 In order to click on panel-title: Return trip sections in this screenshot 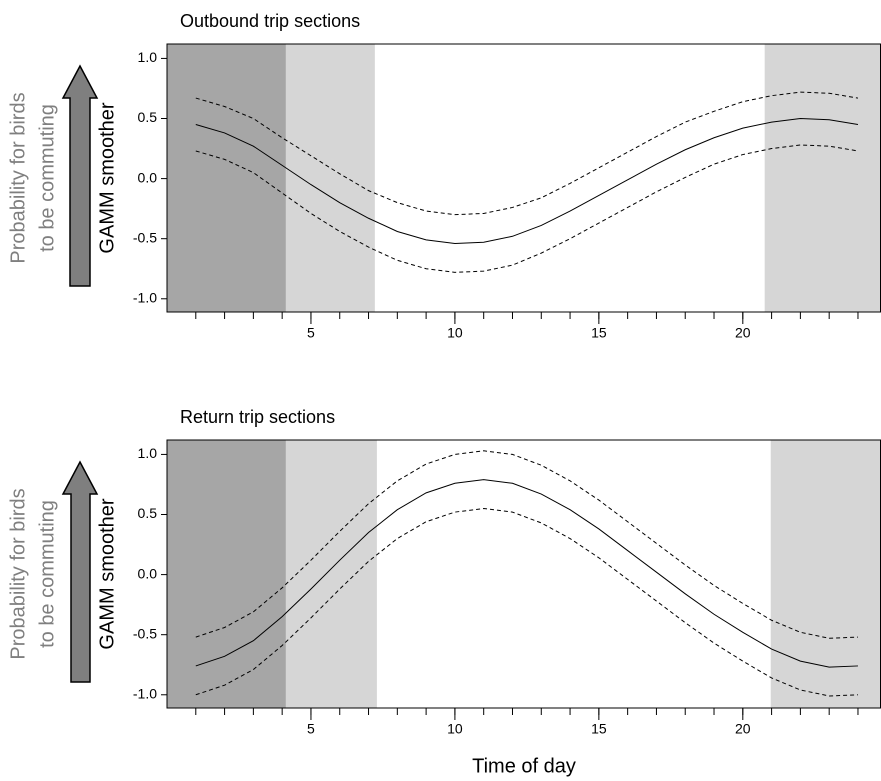, I will do `click(257, 417)`.